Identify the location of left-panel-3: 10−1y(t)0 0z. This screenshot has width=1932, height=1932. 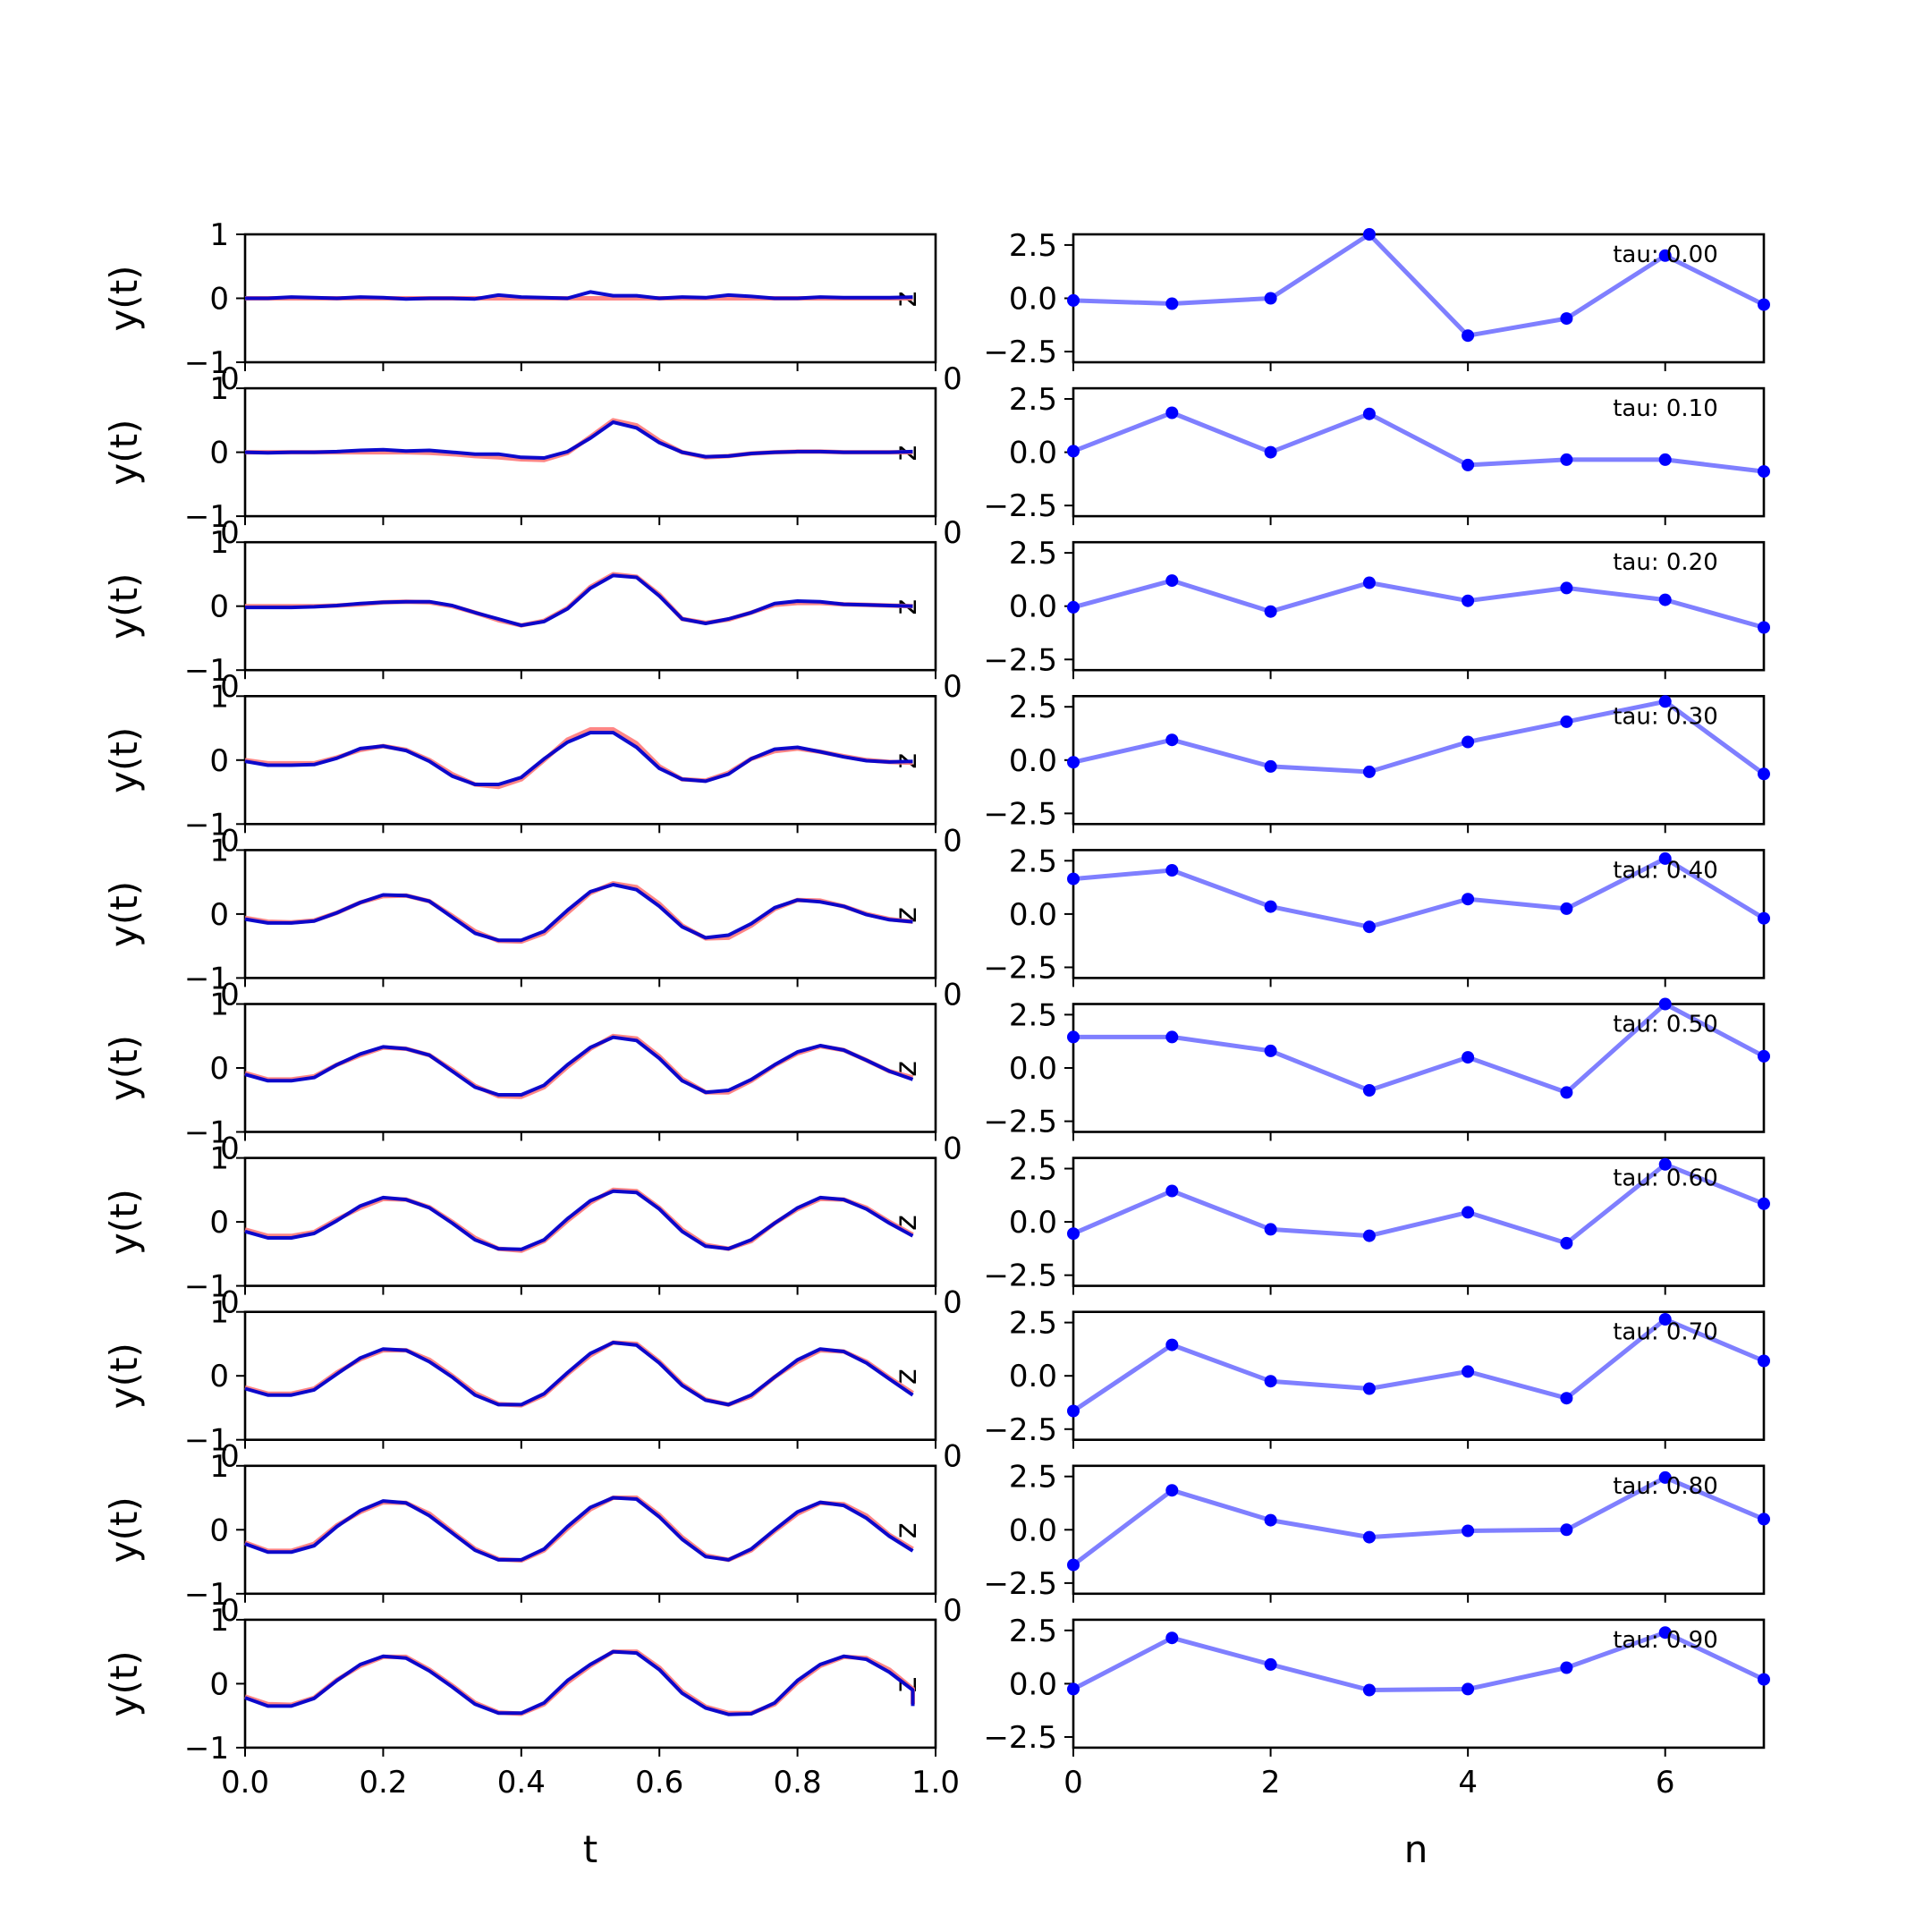
(532, 769).